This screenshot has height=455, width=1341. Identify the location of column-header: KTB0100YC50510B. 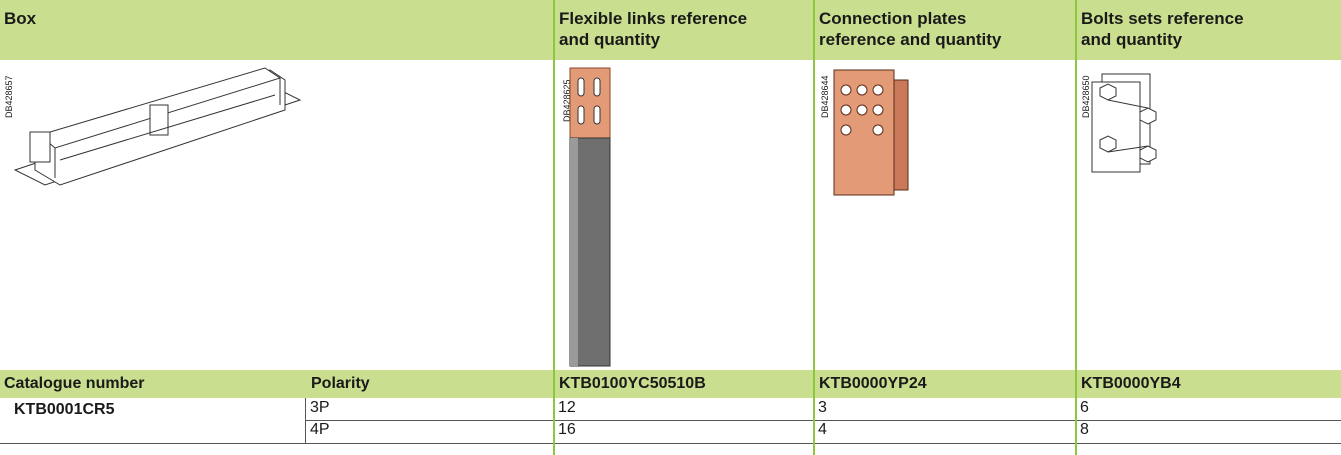
(632, 383).